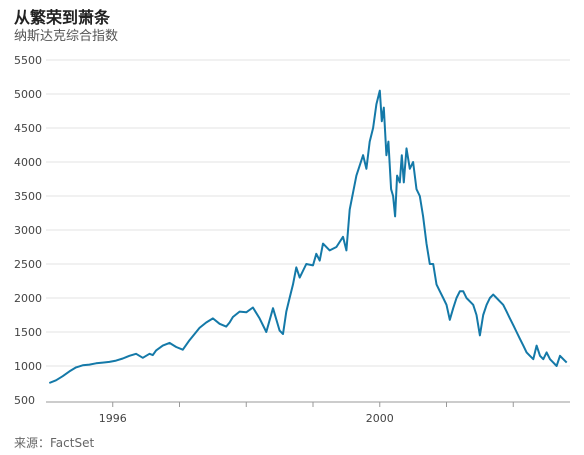 Image resolution: width=584 pixels, height=455 pixels. What do you see at coordinates (308, 413) in the screenshot?
I see `x-axis: 1996 2000` at bounding box center [308, 413].